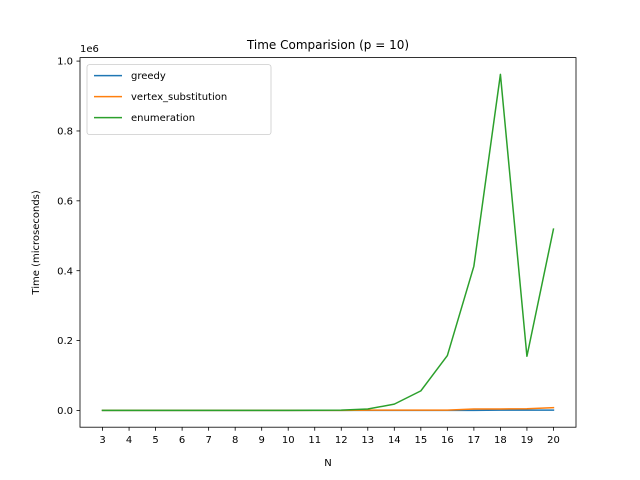  I want to click on legend-label-vertex-substitution: vertex_substitution, so click(179, 97).